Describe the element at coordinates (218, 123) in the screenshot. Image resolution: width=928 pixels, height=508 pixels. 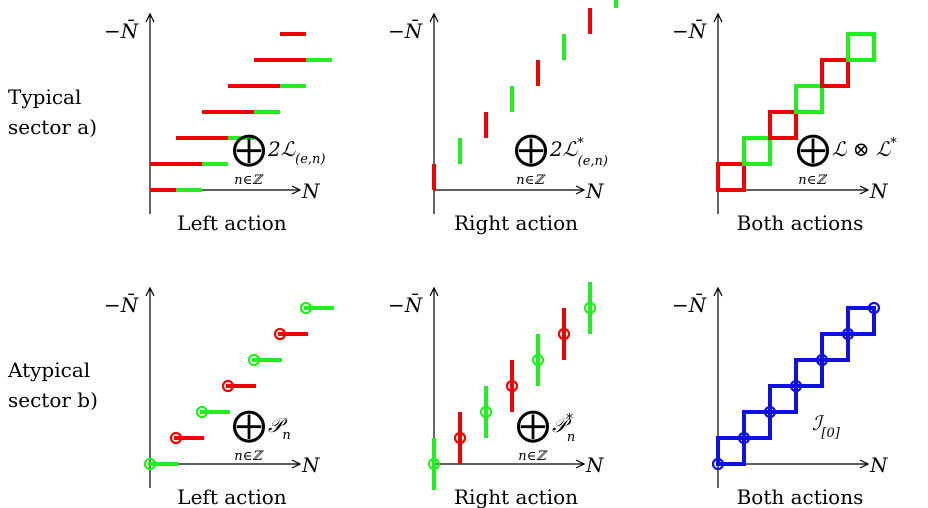
I see `panel-1: N −N̄ Left action ⨁ n∈ℤ2ℒ(e,n)` at that location.